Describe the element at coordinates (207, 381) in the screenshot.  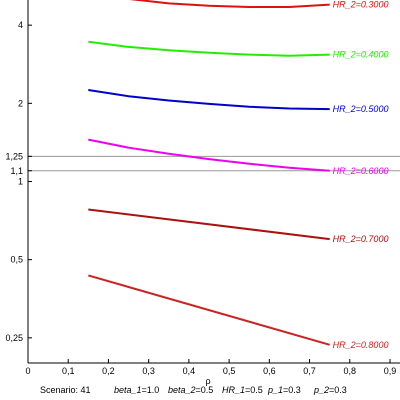
I see `x-axis-label: ρ` at that location.